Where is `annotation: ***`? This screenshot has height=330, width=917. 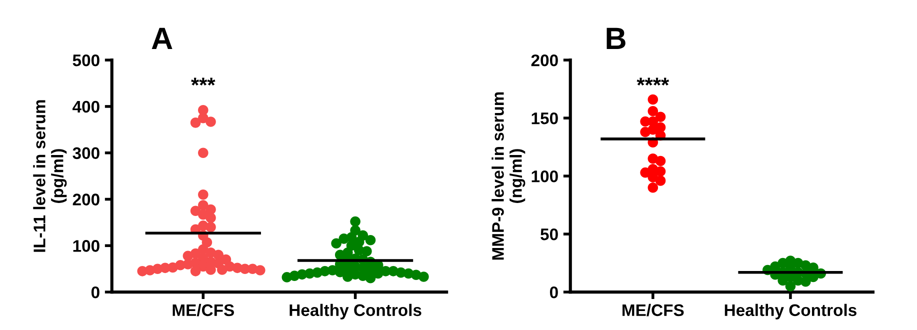 annotation: *** is located at coordinates (203, 82).